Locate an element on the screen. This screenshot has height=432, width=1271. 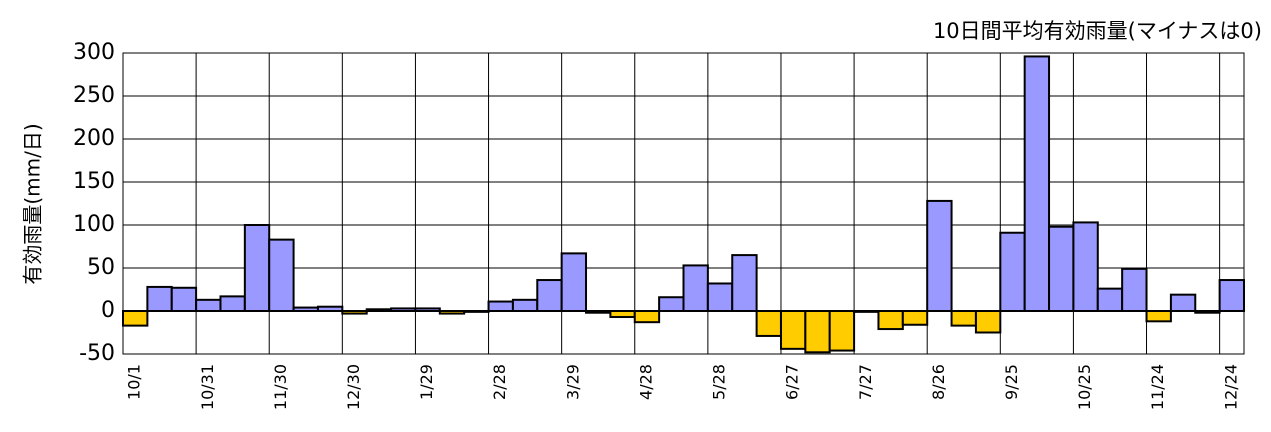
x-tick-label: 12/24 is located at coordinates (1230, 387).